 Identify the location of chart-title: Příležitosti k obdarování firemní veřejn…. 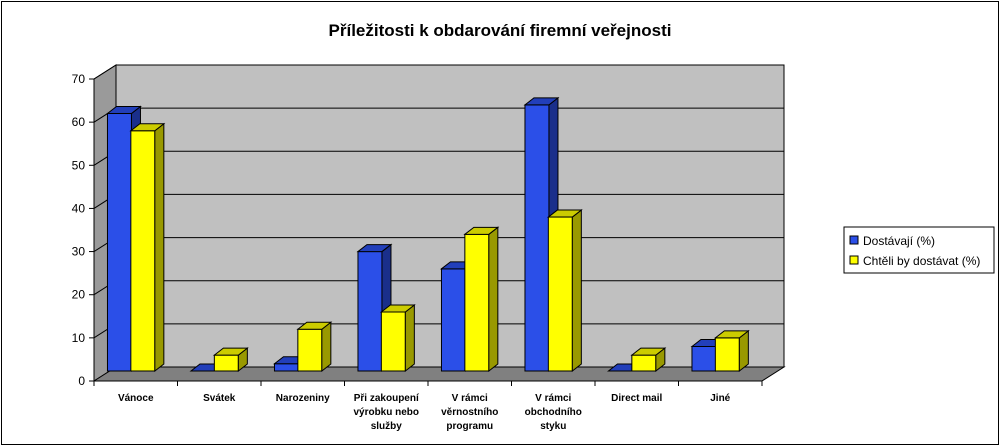
(500, 30).